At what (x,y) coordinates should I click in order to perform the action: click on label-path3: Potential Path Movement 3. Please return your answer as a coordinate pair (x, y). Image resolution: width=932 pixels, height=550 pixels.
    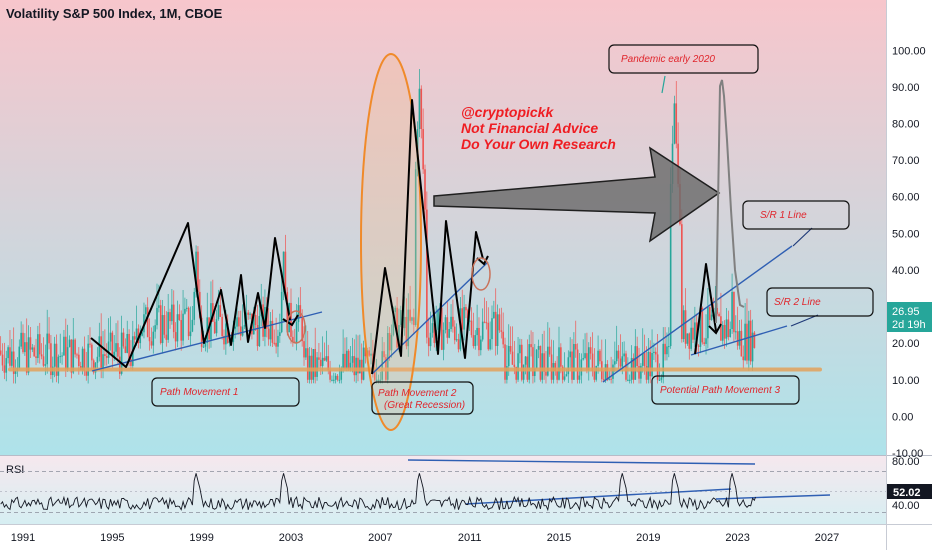
    Looking at the image, I should click on (720, 390).